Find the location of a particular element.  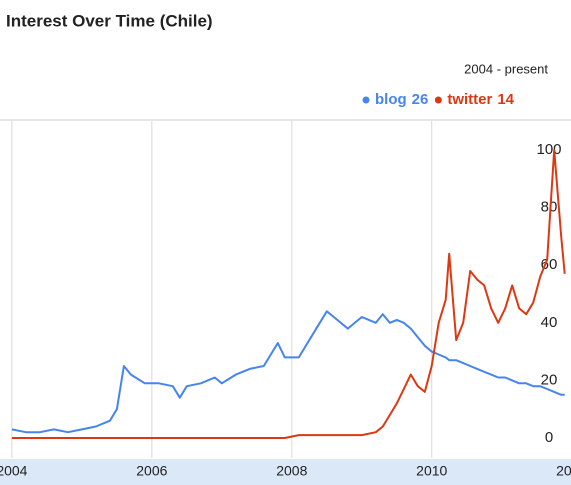

y-tick-label: 60 is located at coordinates (549, 264).